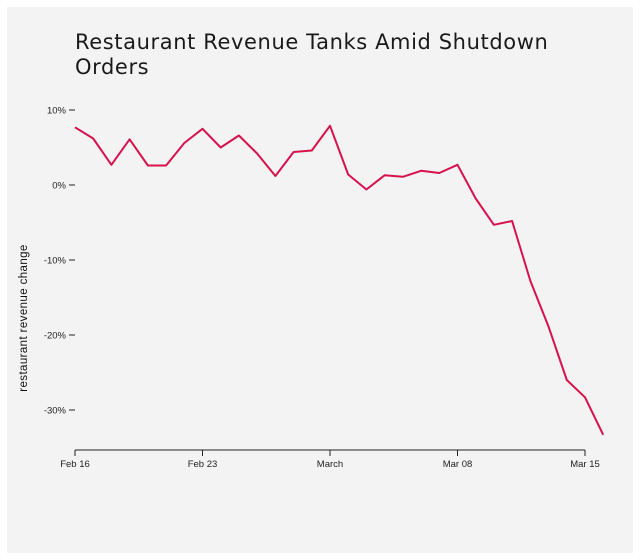  What do you see at coordinates (57, 111) in the screenshot?
I see `y-tick-label: 10%` at bounding box center [57, 111].